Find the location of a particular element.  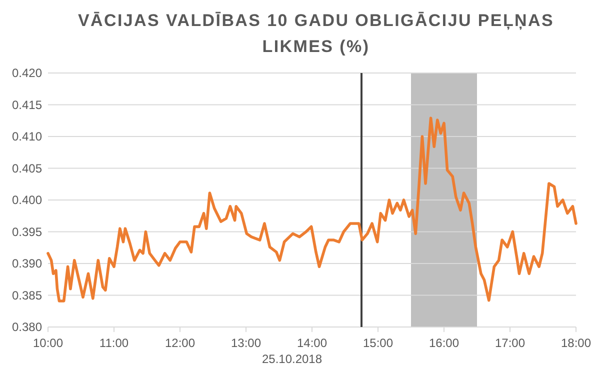

x-tick-label: 10:00 is located at coordinates (48, 343).